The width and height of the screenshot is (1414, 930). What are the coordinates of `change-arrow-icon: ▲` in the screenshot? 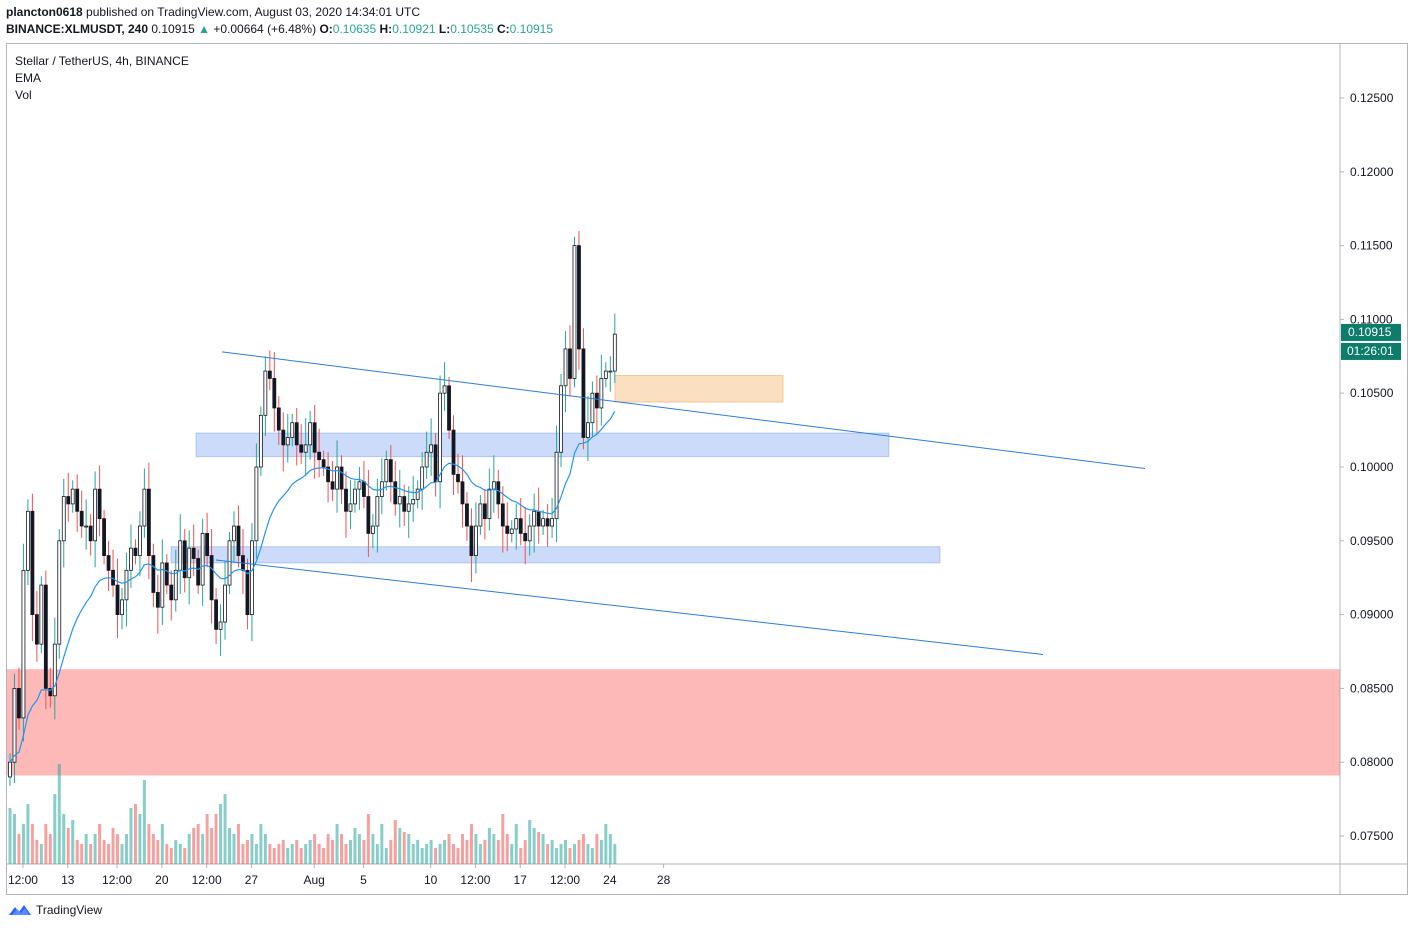 It's located at (204, 29).